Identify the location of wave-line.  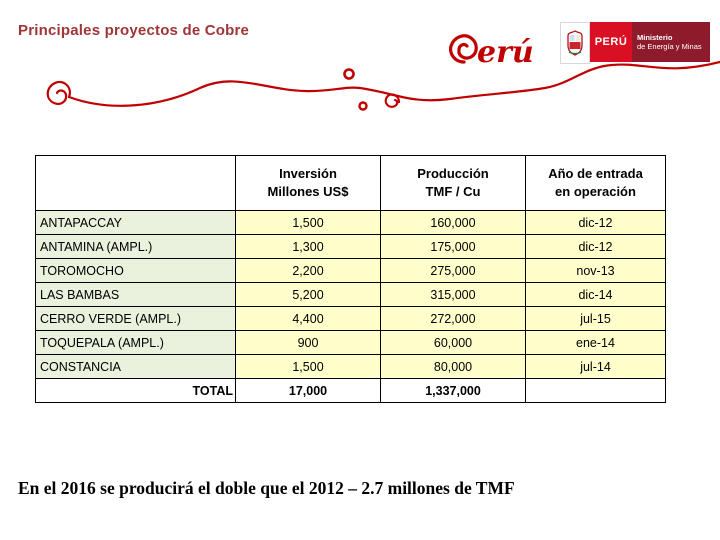
(393, 83).